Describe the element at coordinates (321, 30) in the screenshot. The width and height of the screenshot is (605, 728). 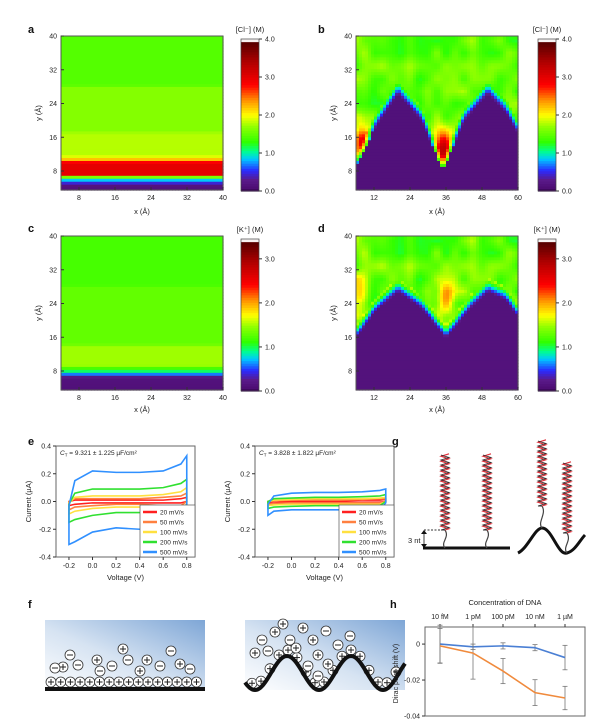
I see `panel-label-b: b` at that location.